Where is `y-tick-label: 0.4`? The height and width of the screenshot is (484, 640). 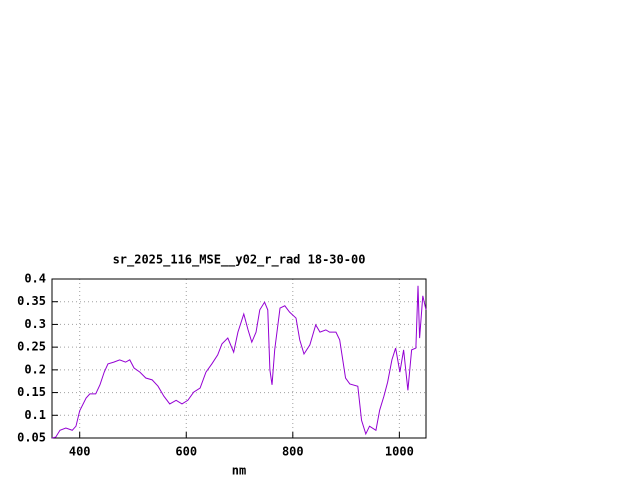
y-tick-label: 0.4 is located at coordinates (35, 279).